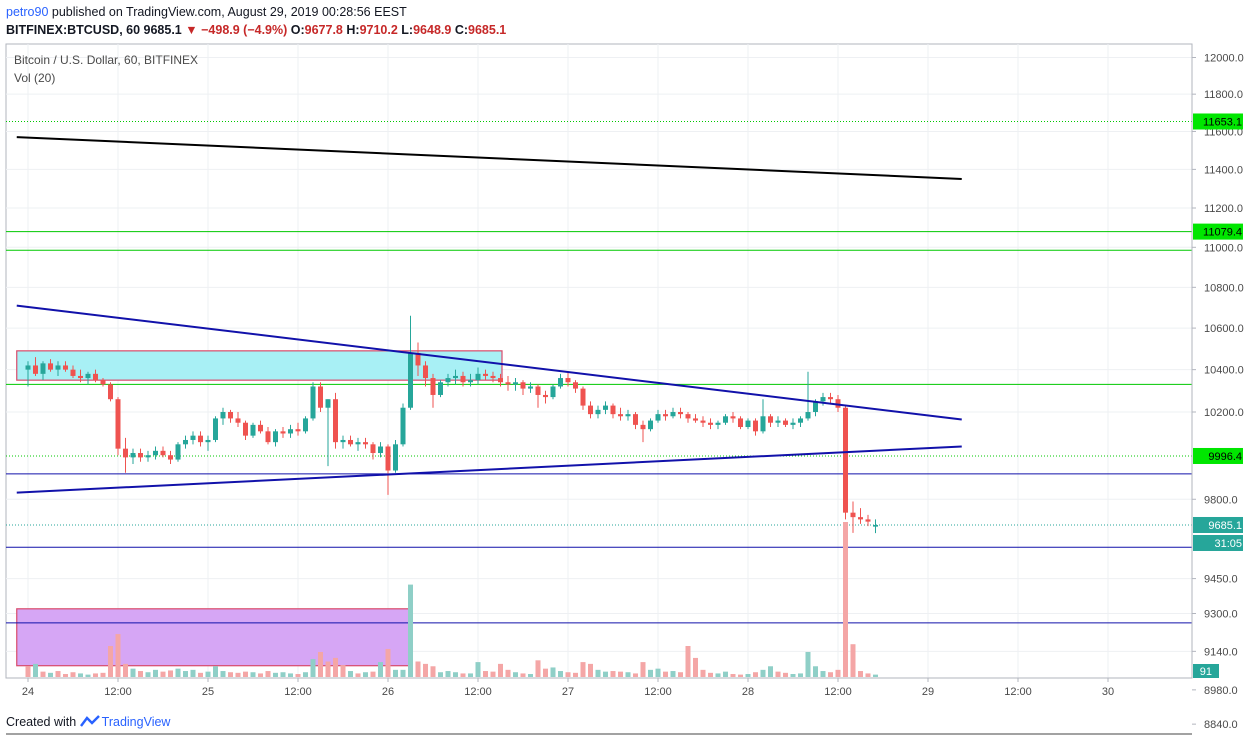 This screenshot has width=1256, height=740. I want to click on y-tick-label: 9300.0, so click(1221, 614).